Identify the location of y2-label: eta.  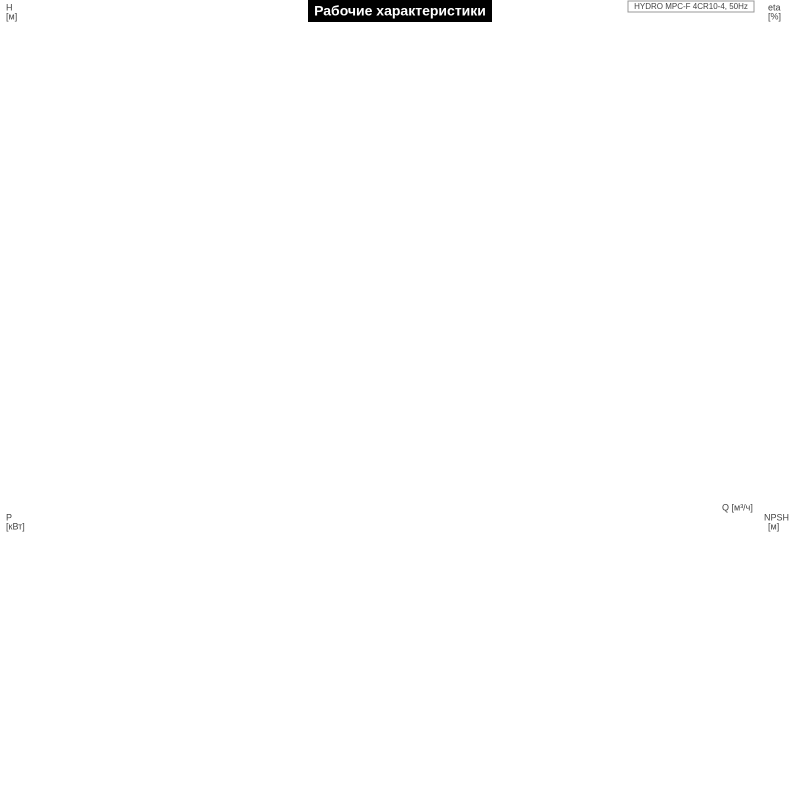
(774, 7).